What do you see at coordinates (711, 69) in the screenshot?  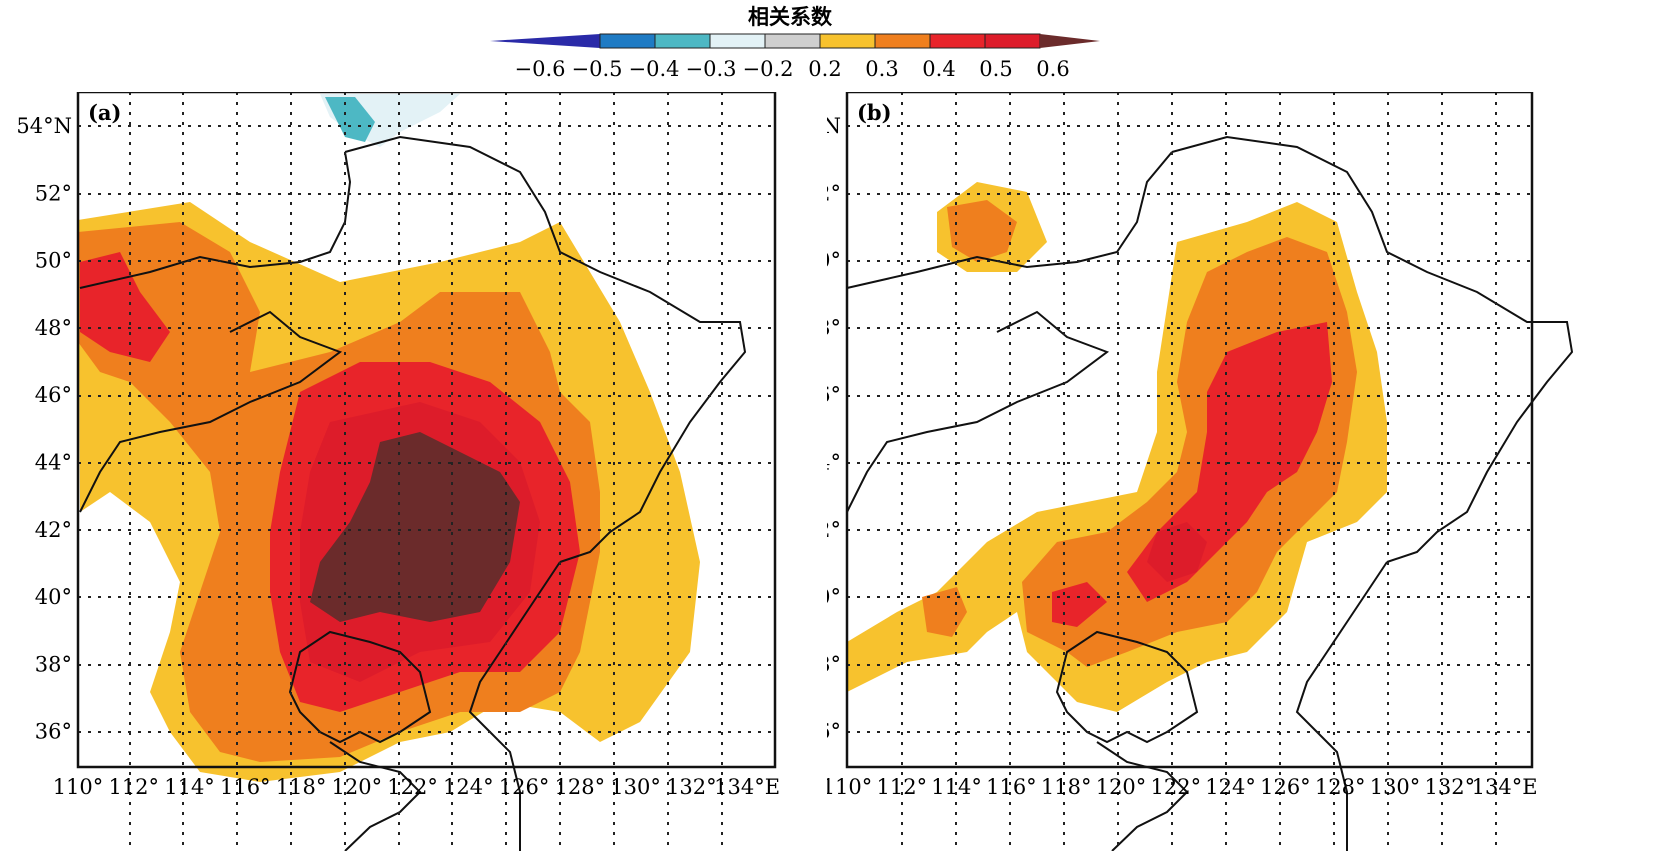 I see `colorbar-tick-label: −0.3` at bounding box center [711, 69].